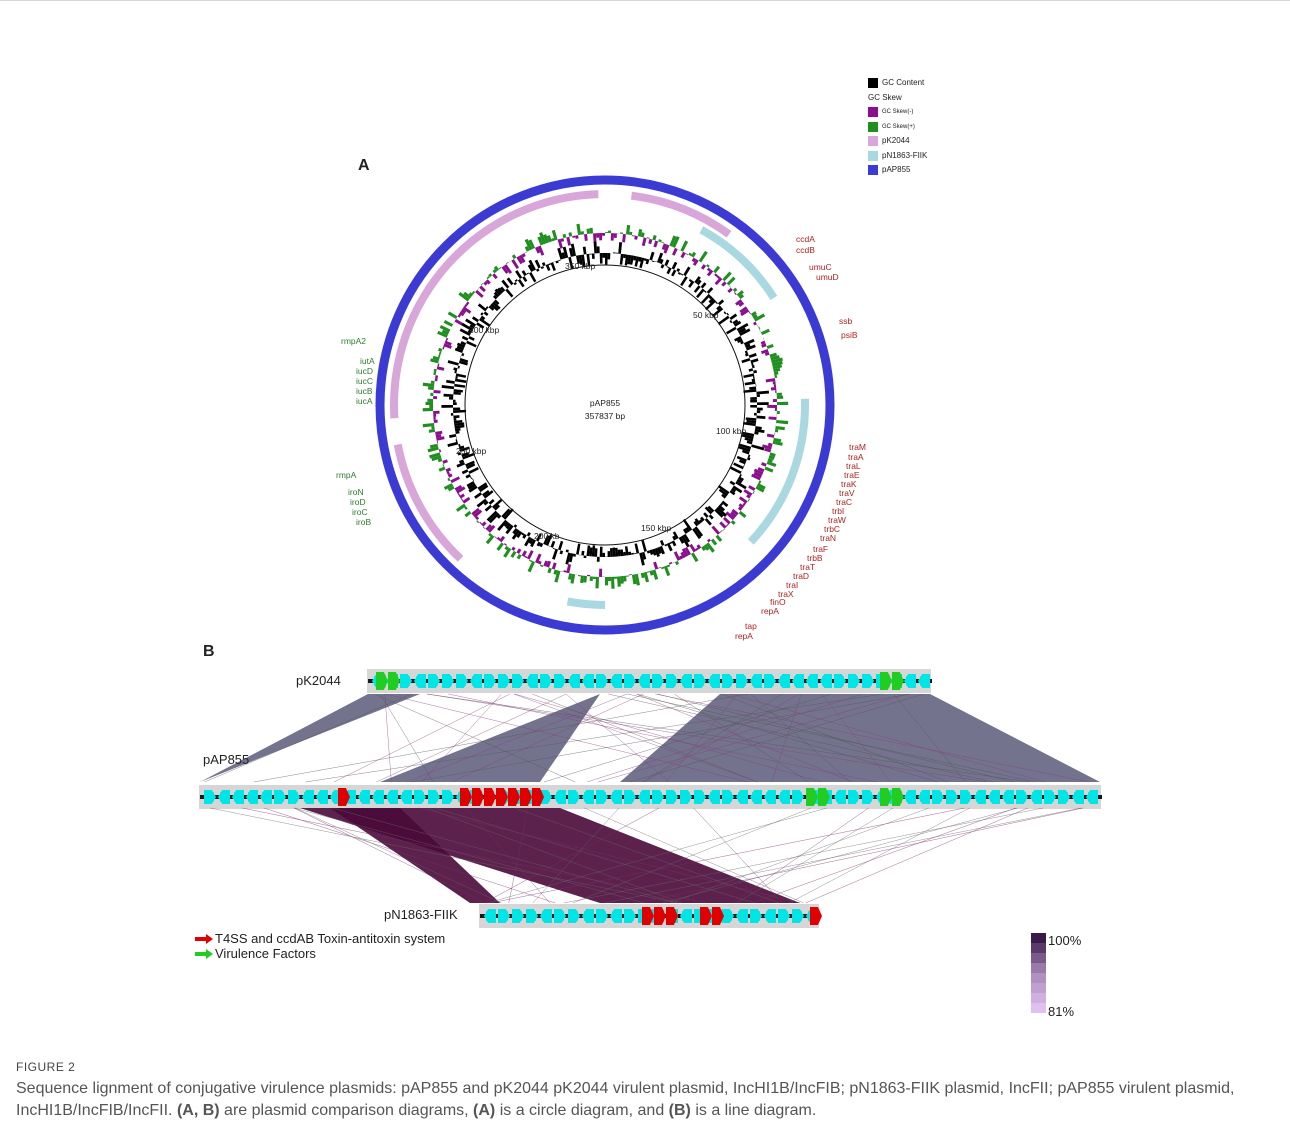  I want to click on gene-label-red: psiB, so click(849, 335).